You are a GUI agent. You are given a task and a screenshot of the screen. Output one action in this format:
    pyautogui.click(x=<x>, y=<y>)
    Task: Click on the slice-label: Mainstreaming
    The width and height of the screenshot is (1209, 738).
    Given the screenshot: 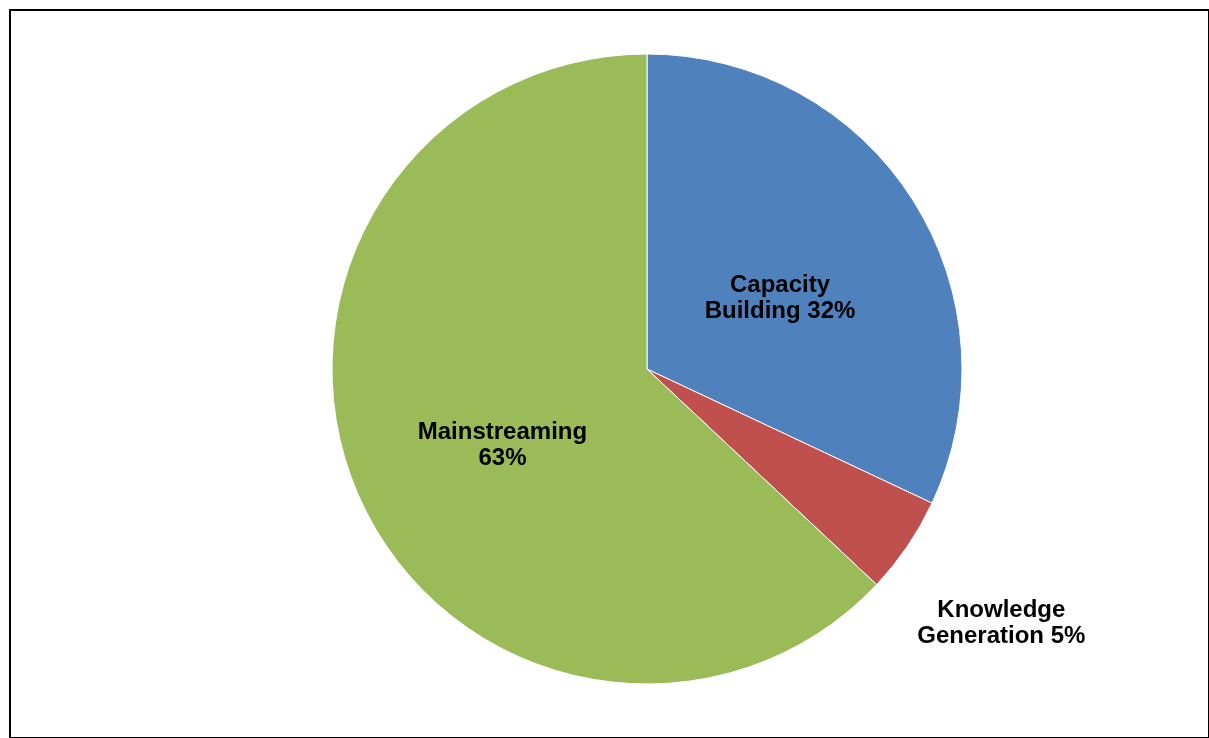 What is the action you would take?
    pyautogui.click(x=502, y=430)
    